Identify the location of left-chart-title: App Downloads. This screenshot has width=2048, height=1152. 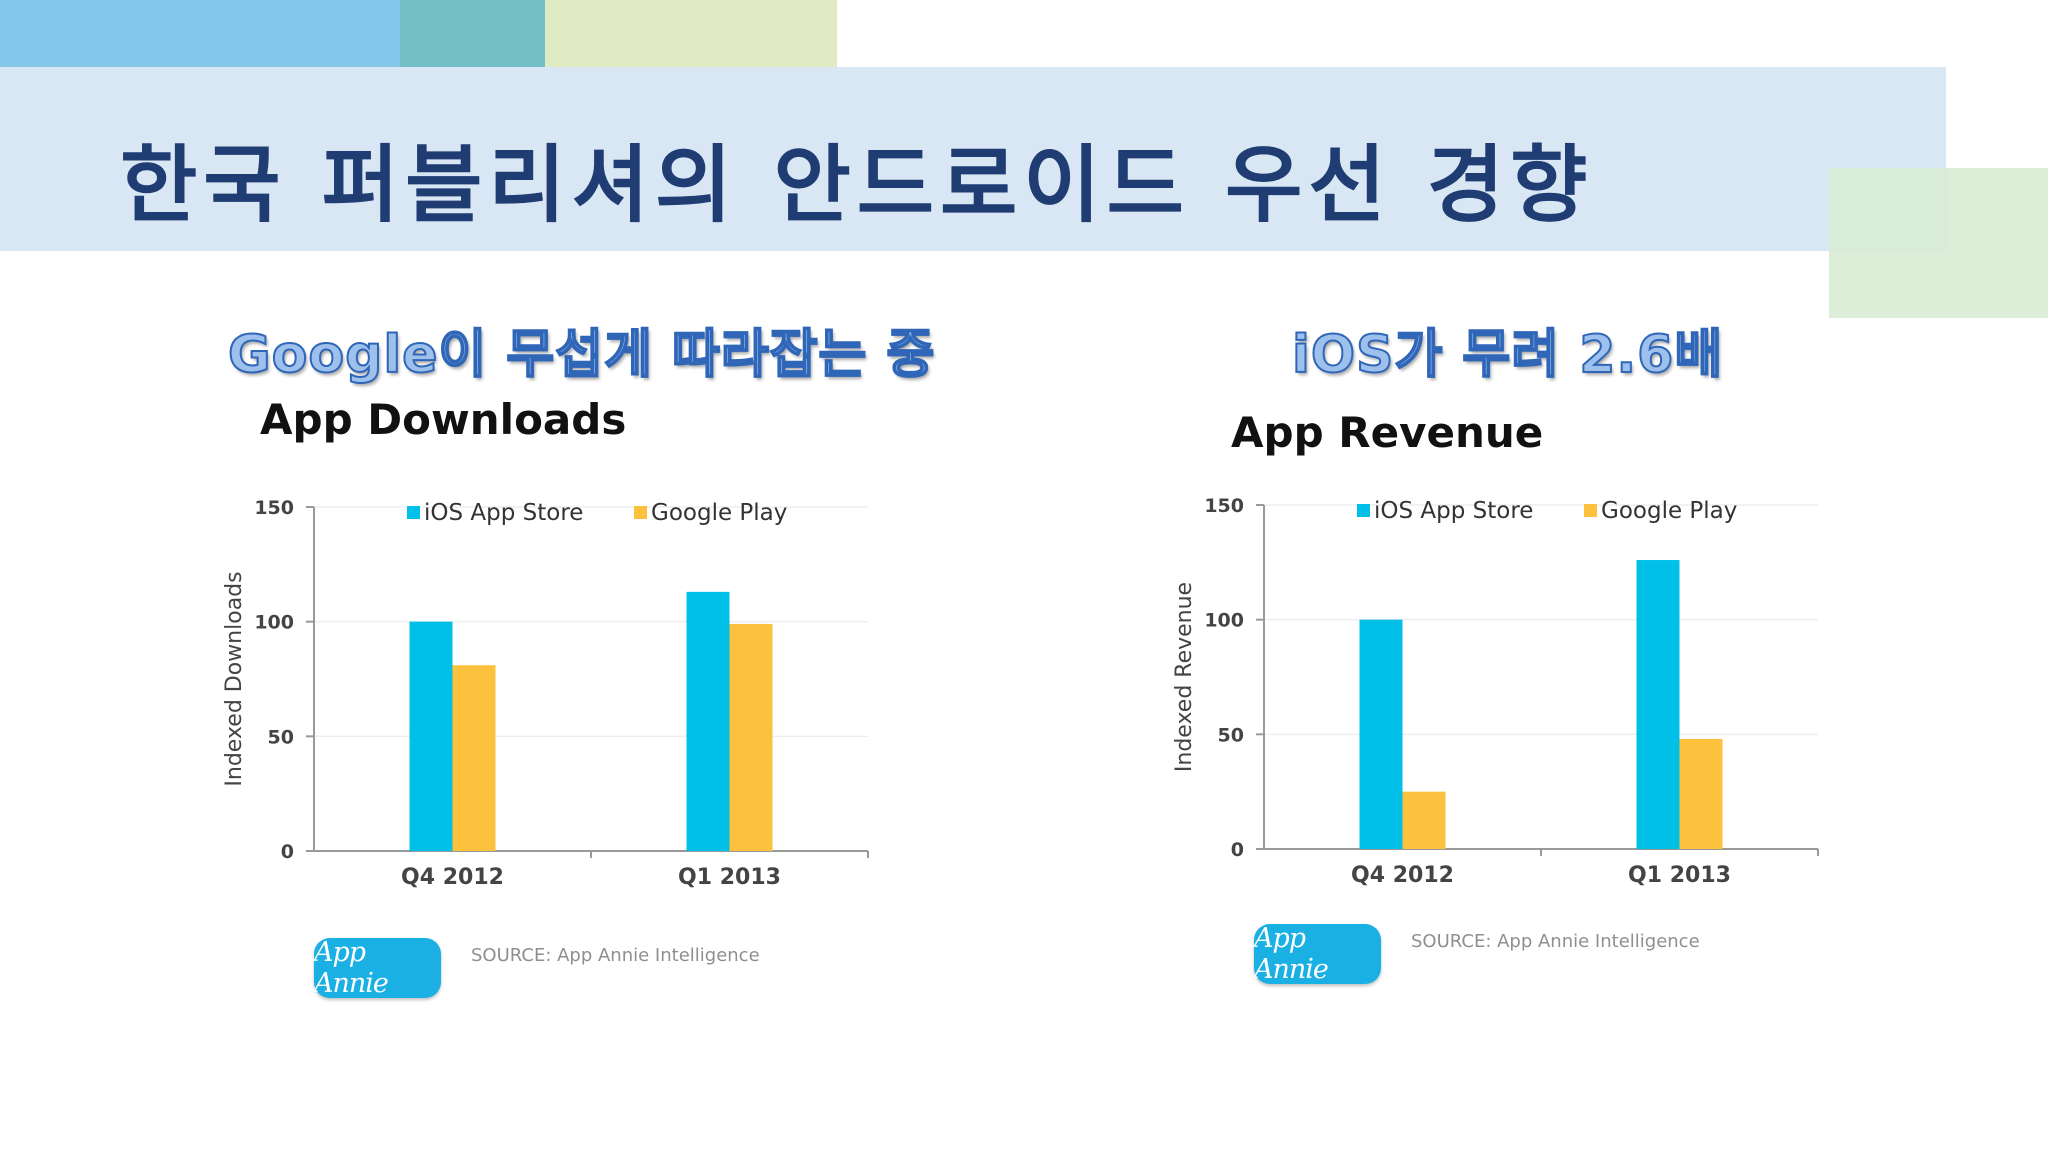
(443, 419).